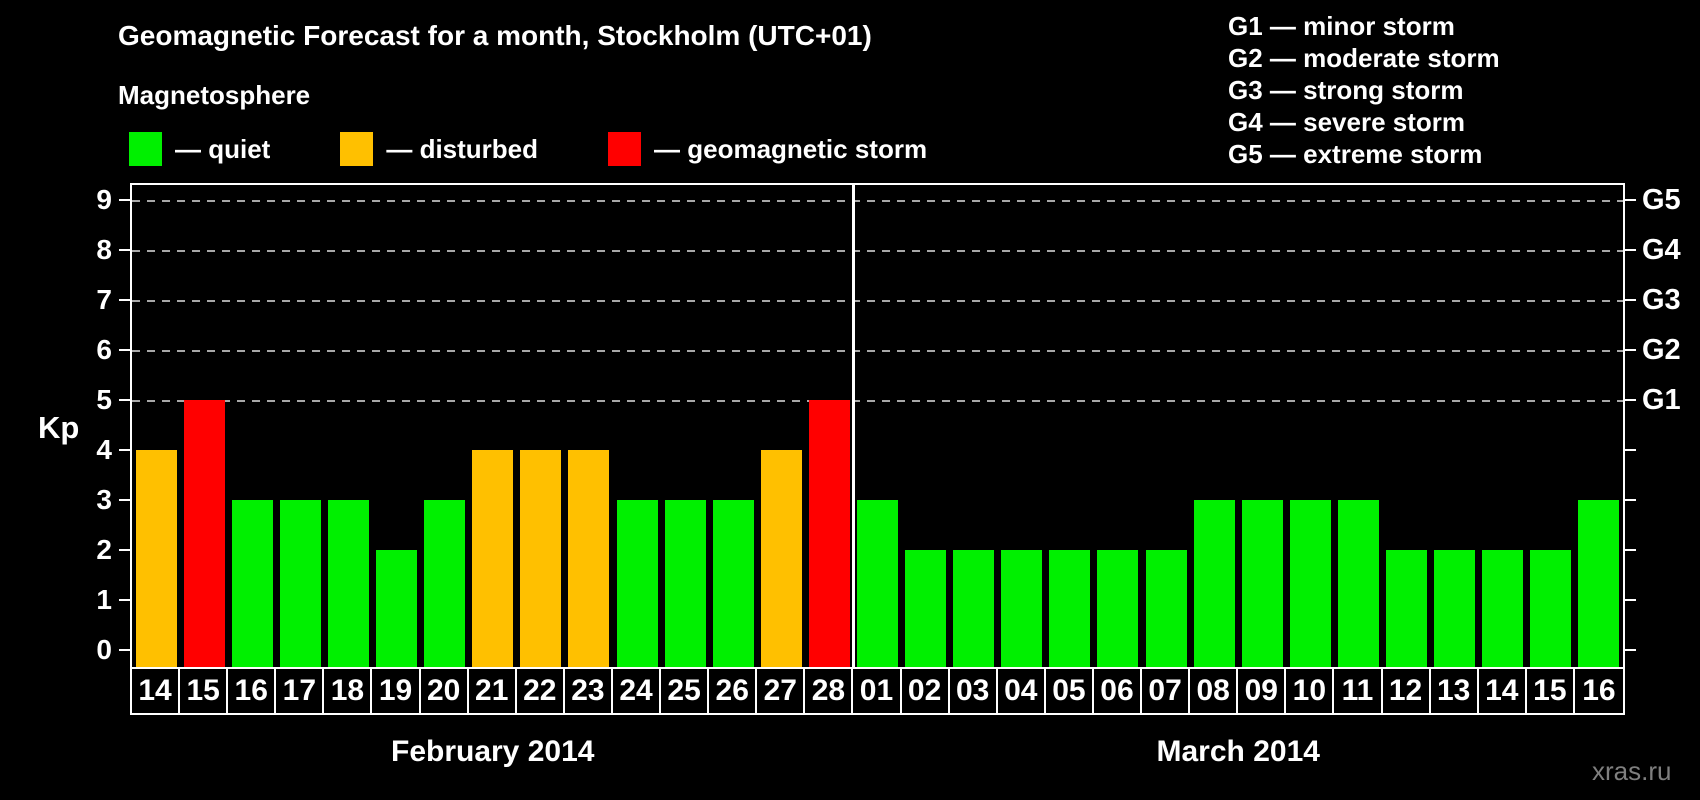  I want to click on day-label-february-2014-20: 20, so click(444, 691).